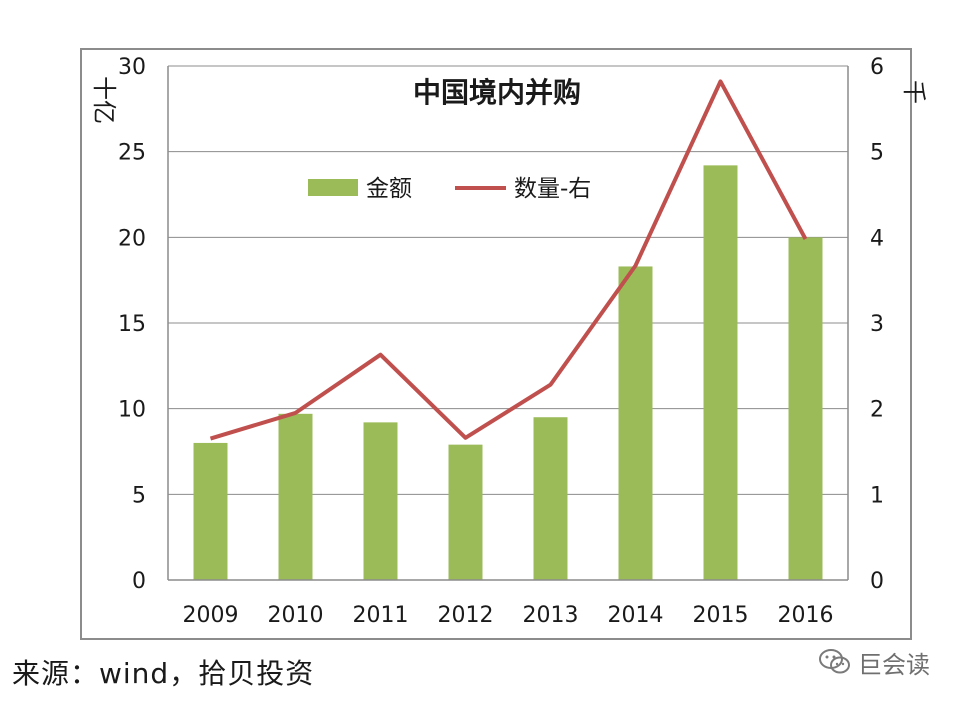 This screenshot has height=704, width=966. What do you see at coordinates (551, 615) in the screenshot?
I see `x-tick-label: 2013` at bounding box center [551, 615].